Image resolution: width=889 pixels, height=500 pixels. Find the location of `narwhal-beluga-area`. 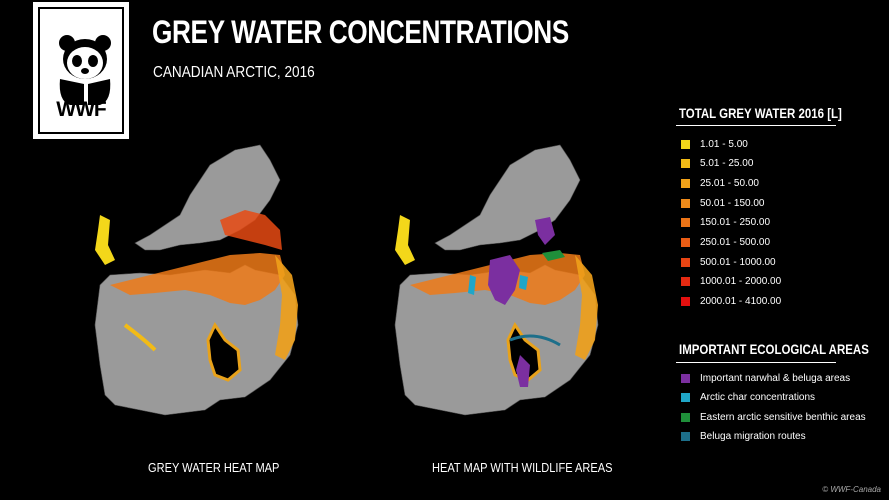

narwhal-beluga-area is located at coordinates (521, 302).